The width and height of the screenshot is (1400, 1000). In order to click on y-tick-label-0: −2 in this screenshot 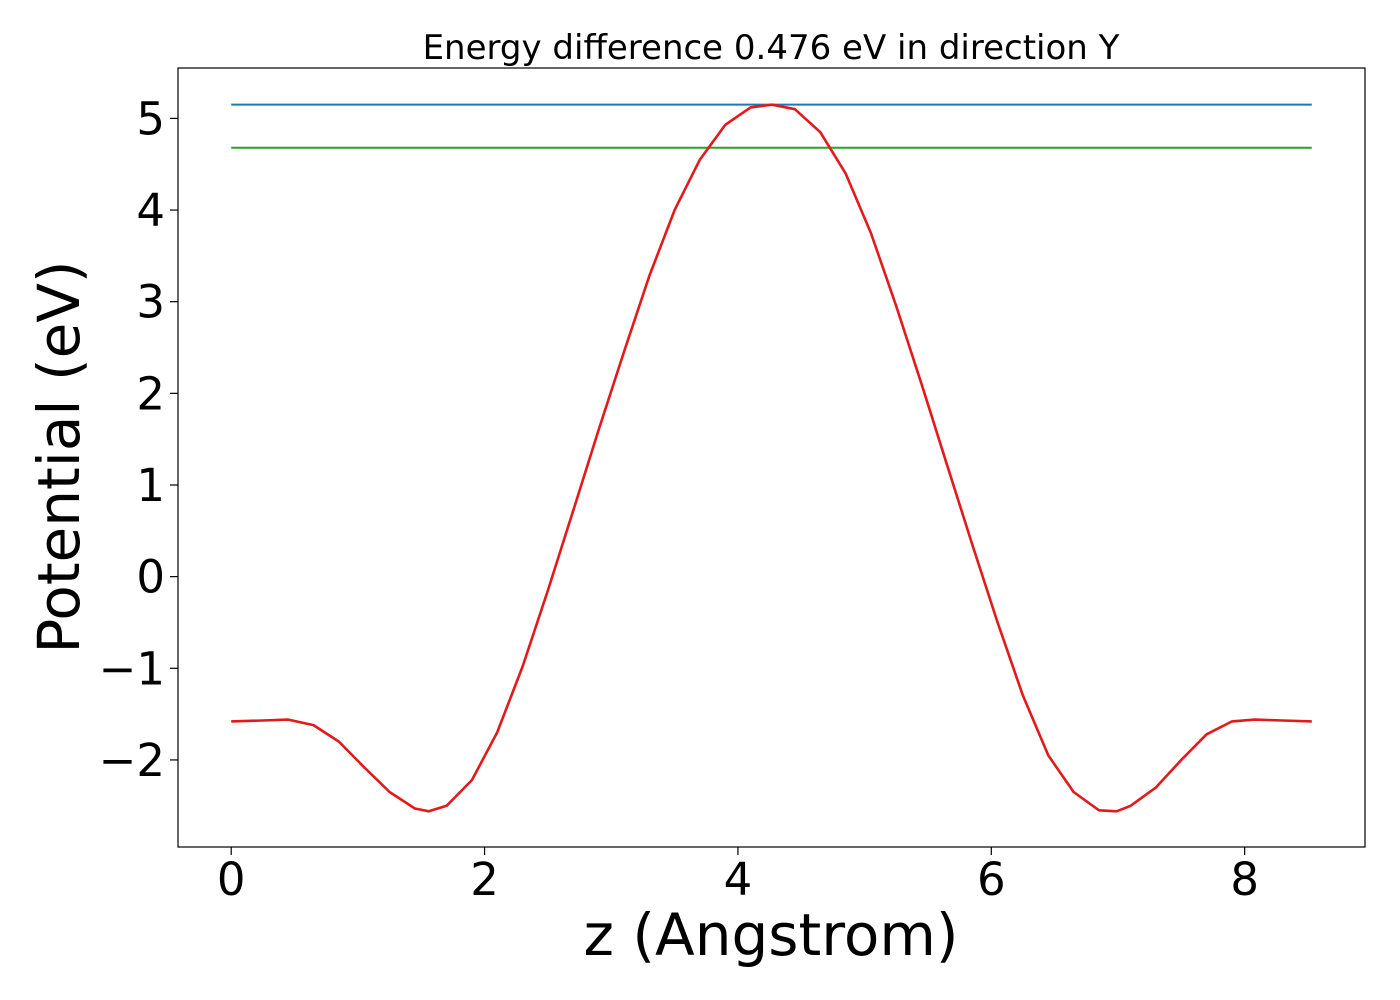, I will do `click(132, 760)`.